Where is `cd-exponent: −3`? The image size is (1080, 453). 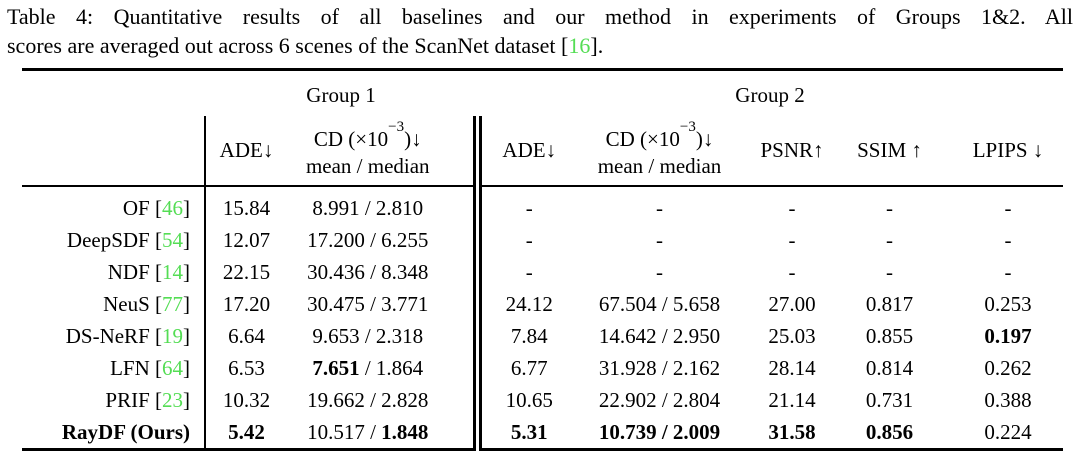 cd-exponent: −3 is located at coordinates (396, 127).